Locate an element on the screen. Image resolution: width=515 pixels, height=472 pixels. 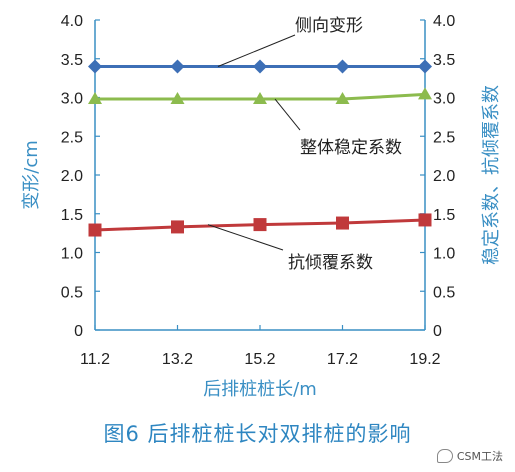
y-tick-label-left: 2.0 is located at coordinates (72, 176).